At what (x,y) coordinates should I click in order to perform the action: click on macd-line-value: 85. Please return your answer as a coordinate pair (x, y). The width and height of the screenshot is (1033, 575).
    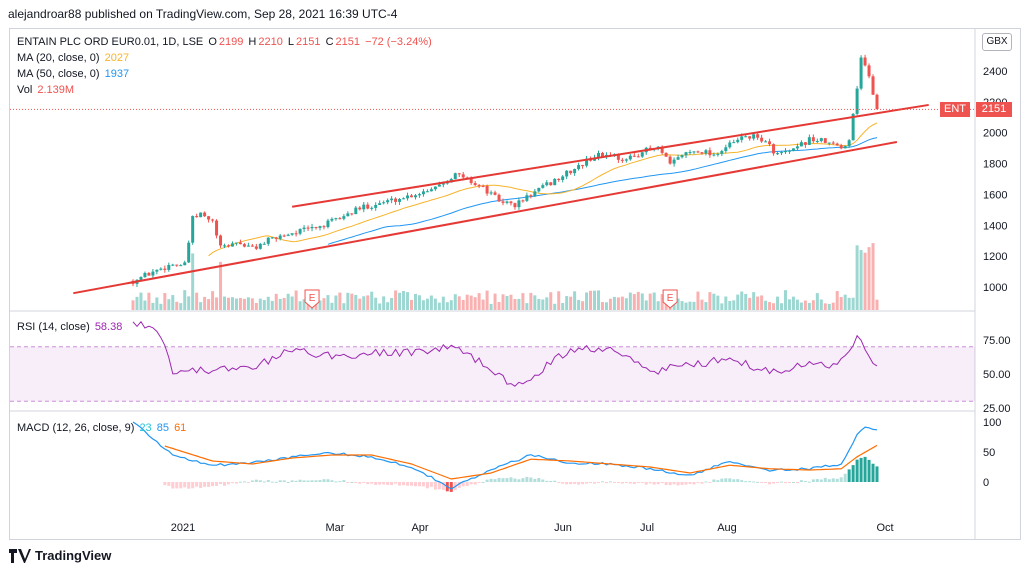
    Looking at the image, I should click on (162, 428).